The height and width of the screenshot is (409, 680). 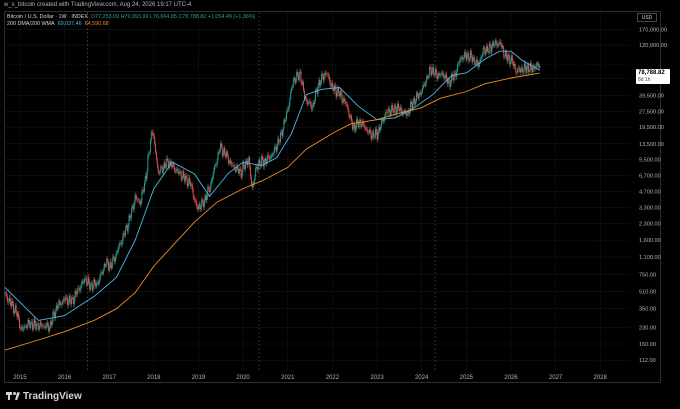 What do you see at coordinates (647, 361) in the screenshot?
I see `y-tick-label: 112.00` at bounding box center [647, 361].